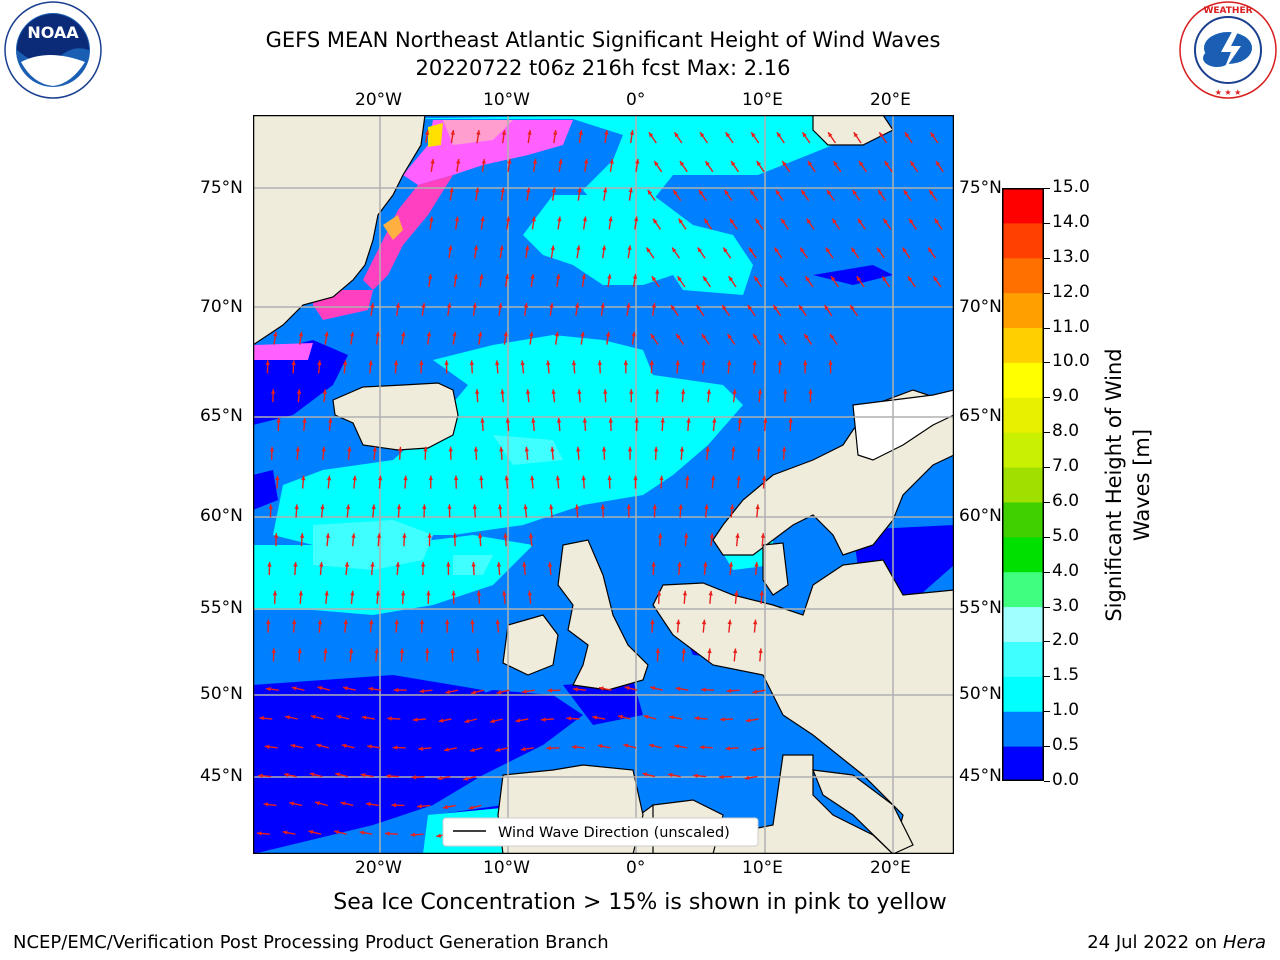  I want to click on lat-label-left: 60°N, so click(221, 516).